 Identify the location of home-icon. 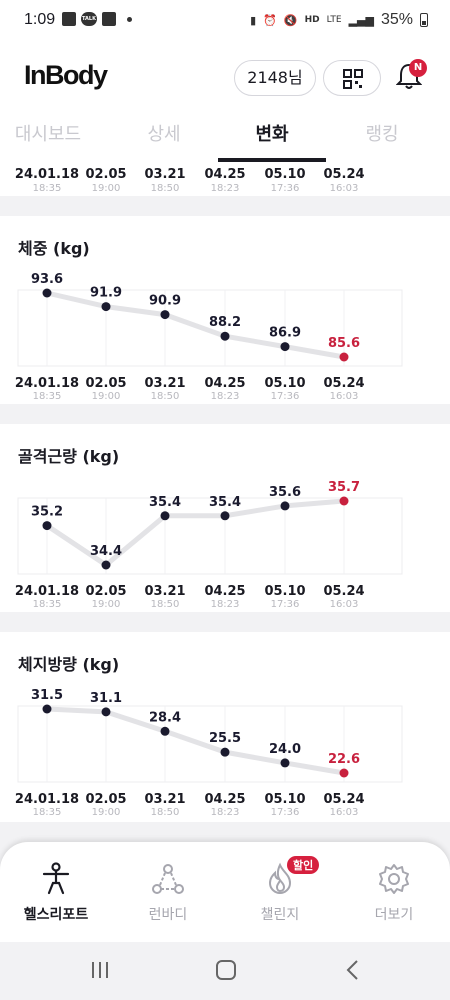
(226, 970).